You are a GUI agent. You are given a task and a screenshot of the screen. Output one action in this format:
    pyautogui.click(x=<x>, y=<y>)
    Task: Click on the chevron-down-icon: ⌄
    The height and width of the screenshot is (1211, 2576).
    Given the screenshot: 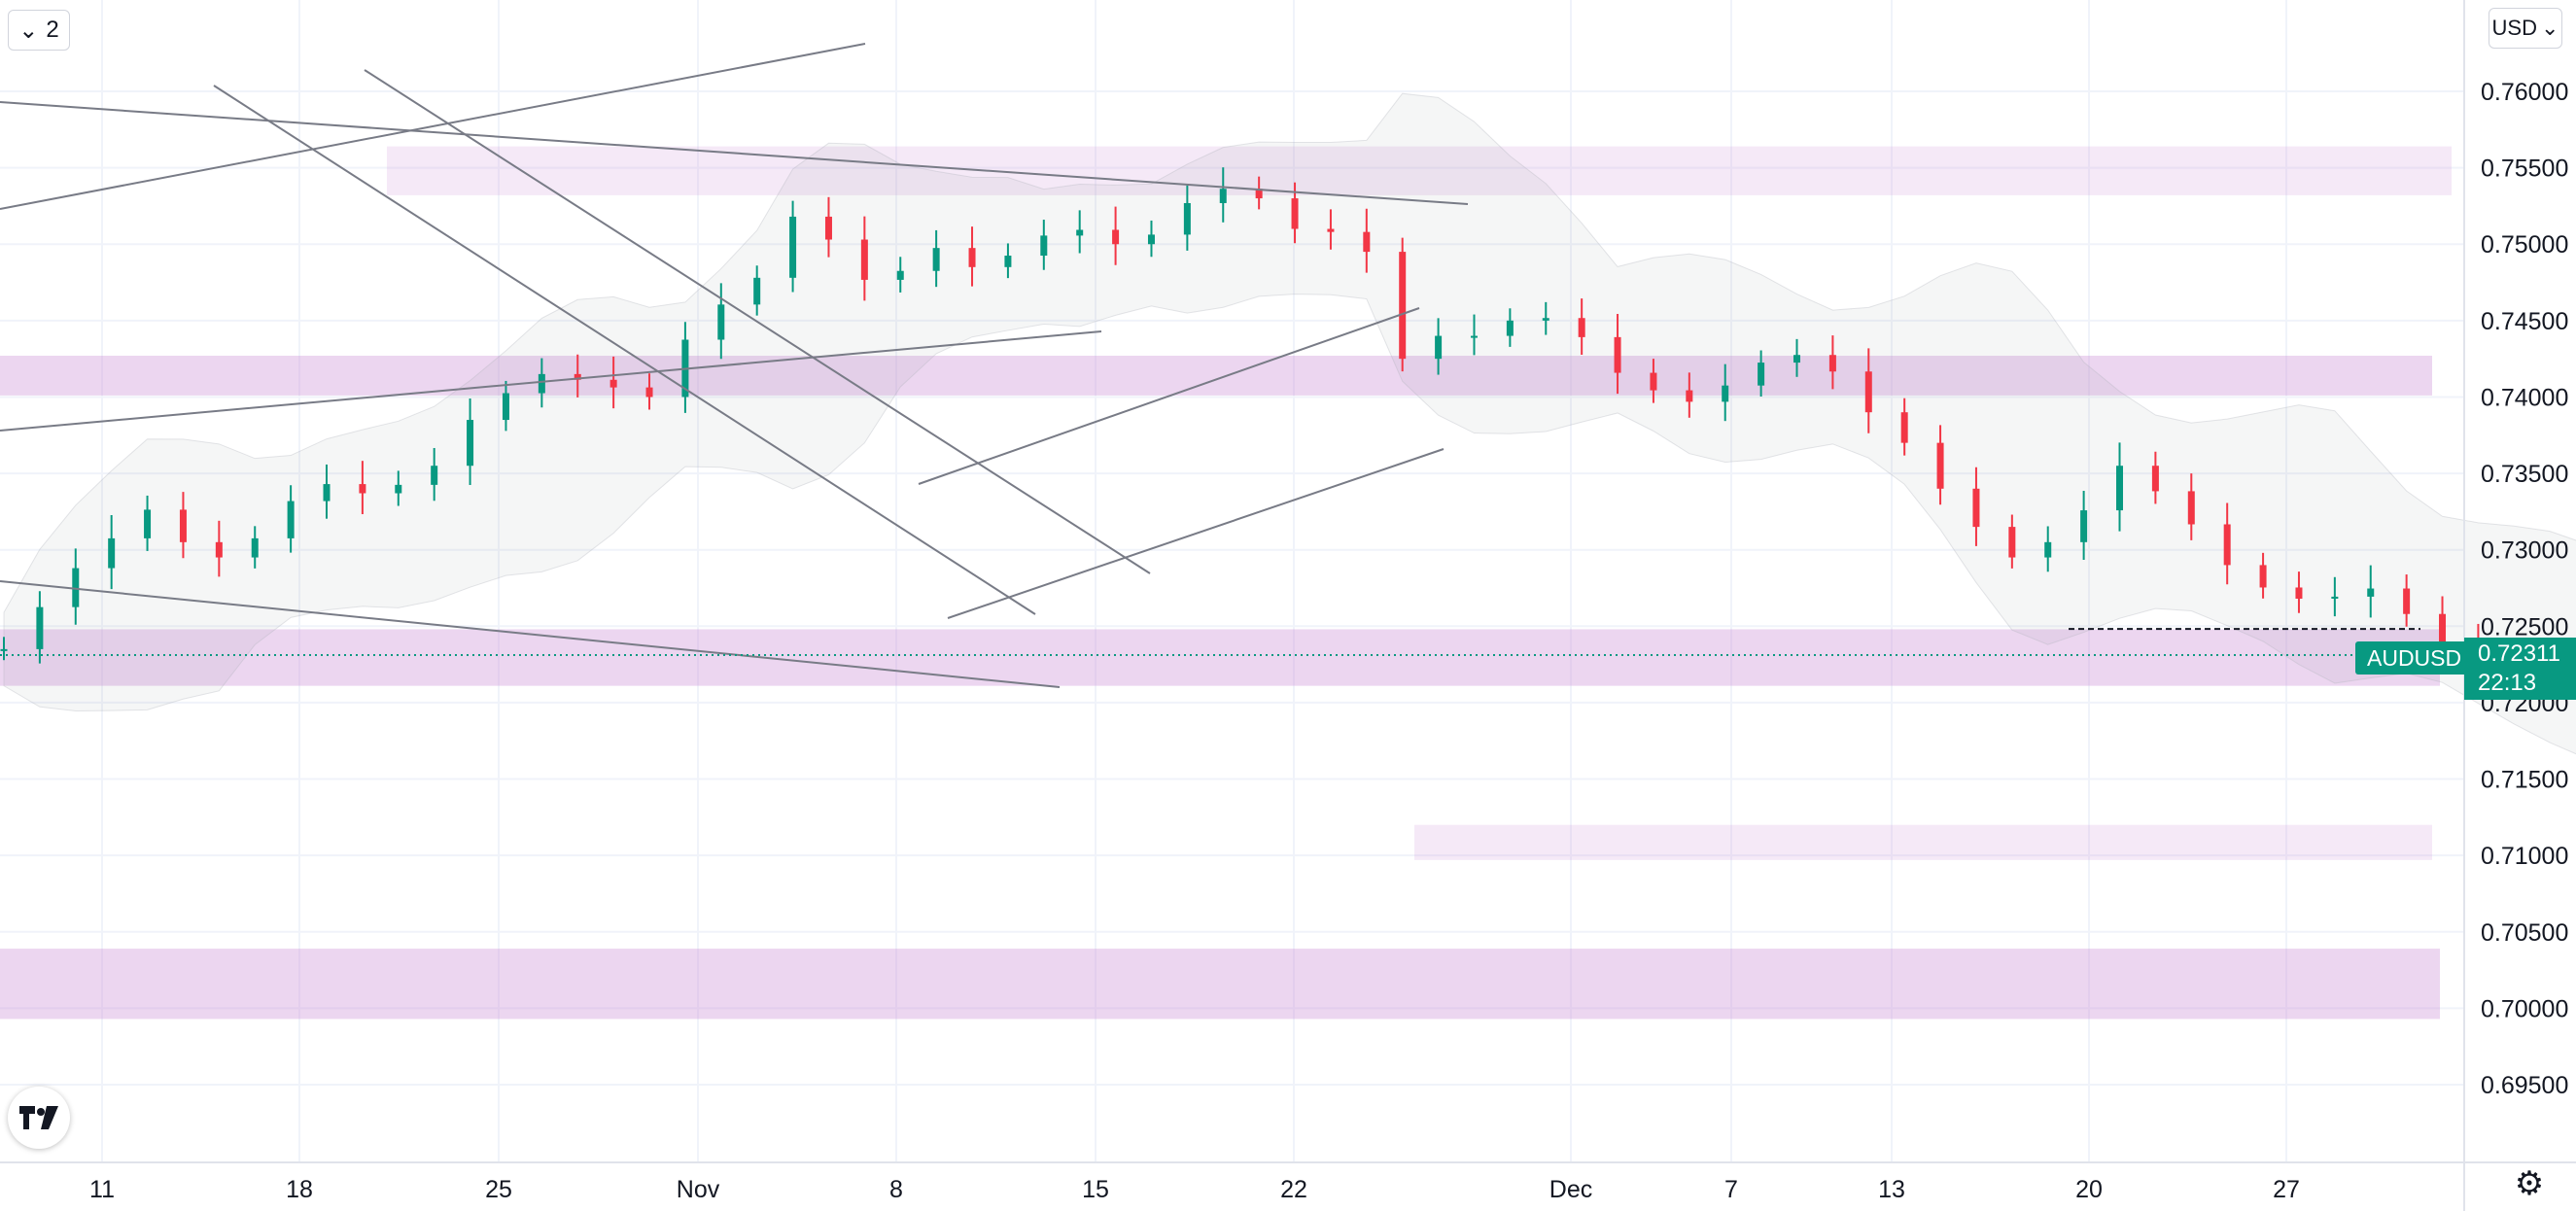 What is the action you would take?
    pyautogui.click(x=28, y=31)
    